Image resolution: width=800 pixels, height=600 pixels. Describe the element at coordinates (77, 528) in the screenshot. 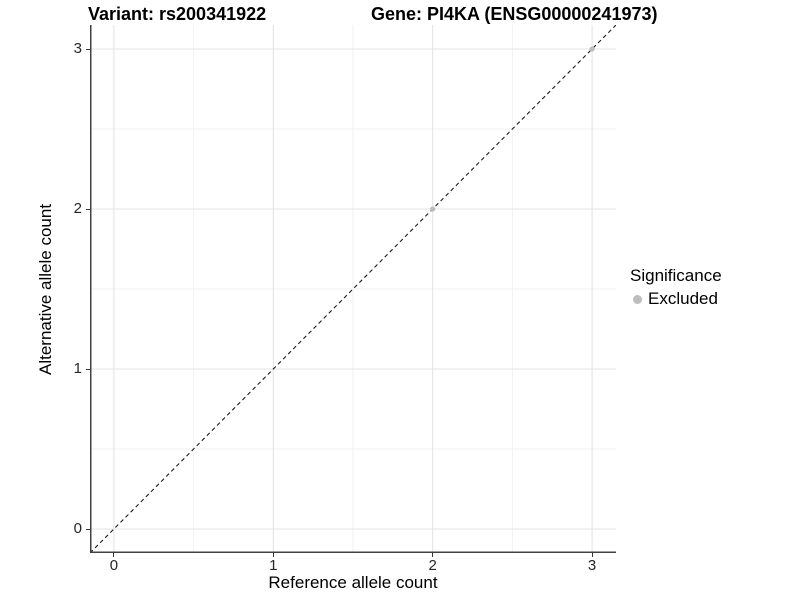

I see `y-tick-label: 0` at that location.